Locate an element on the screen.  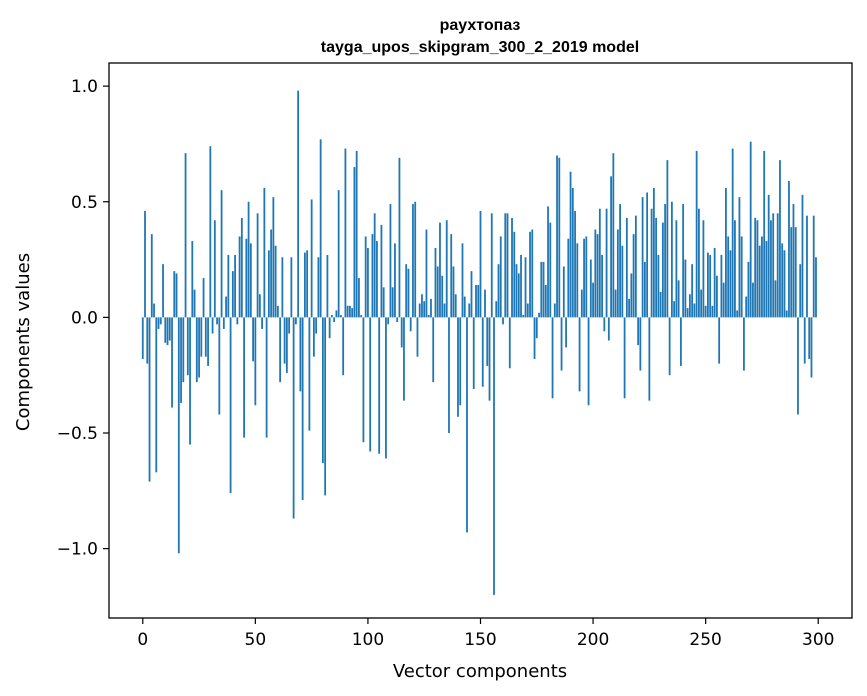
chart-title-line-1: раухтопаз is located at coordinates (480, 25).